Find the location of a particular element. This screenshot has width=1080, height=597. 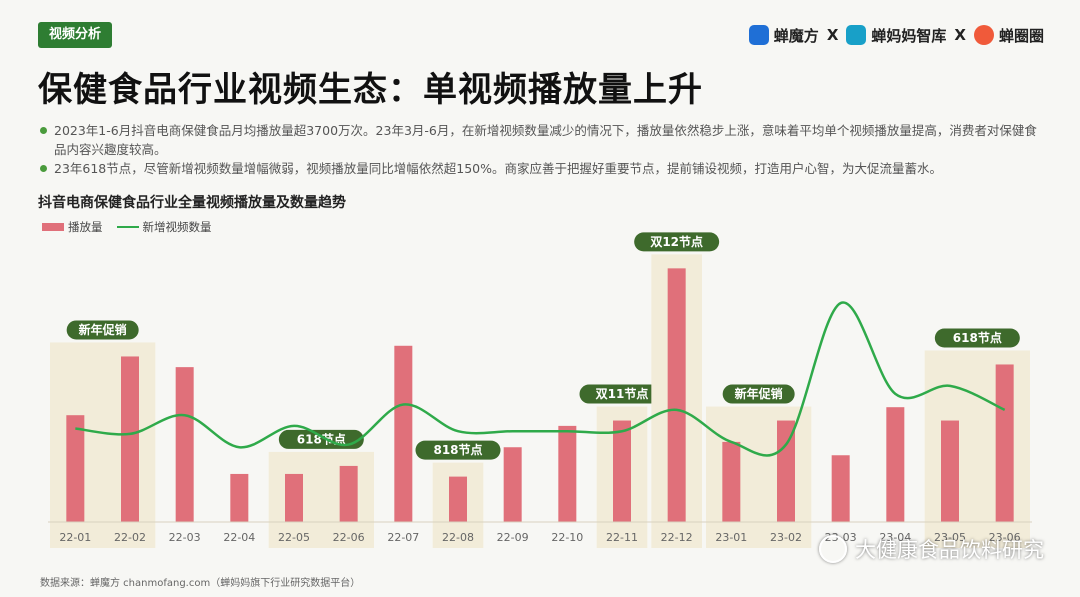

x-tick-label: 22-11 is located at coordinates (622, 537).